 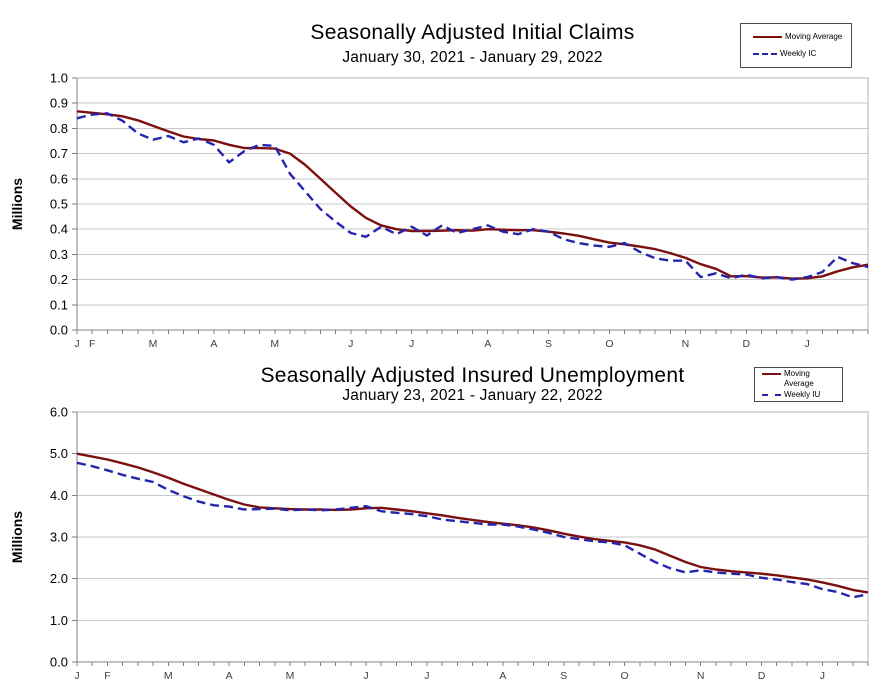 What do you see at coordinates (59, 279) in the screenshot?
I see `y-tick-label: 0.2` at bounding box center [59, 279].